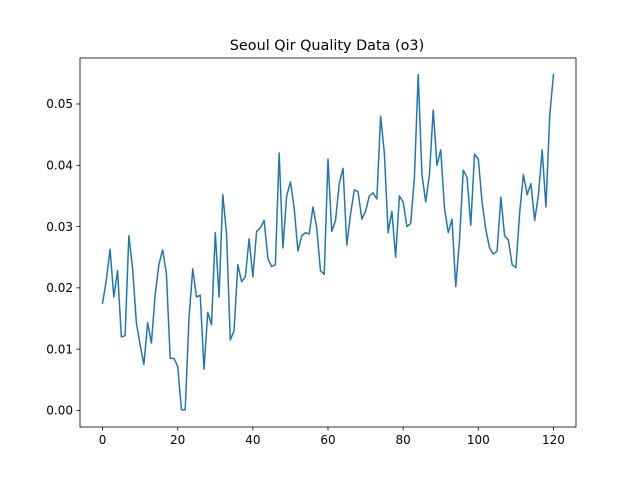 The image size is (640, 480). I want to click on x-tick-label: 40, so click(252, 440).